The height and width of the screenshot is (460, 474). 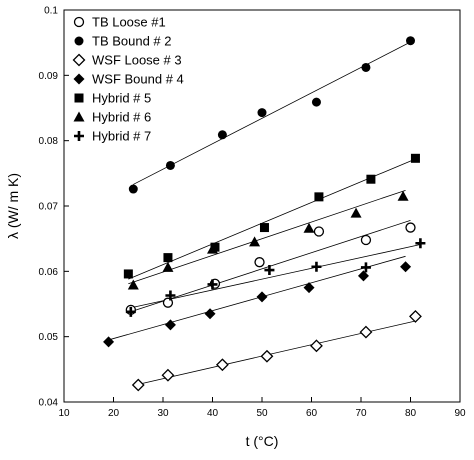 I want to click on legend-label-4: WSF Bound # 4, so click(x=138, y=79).